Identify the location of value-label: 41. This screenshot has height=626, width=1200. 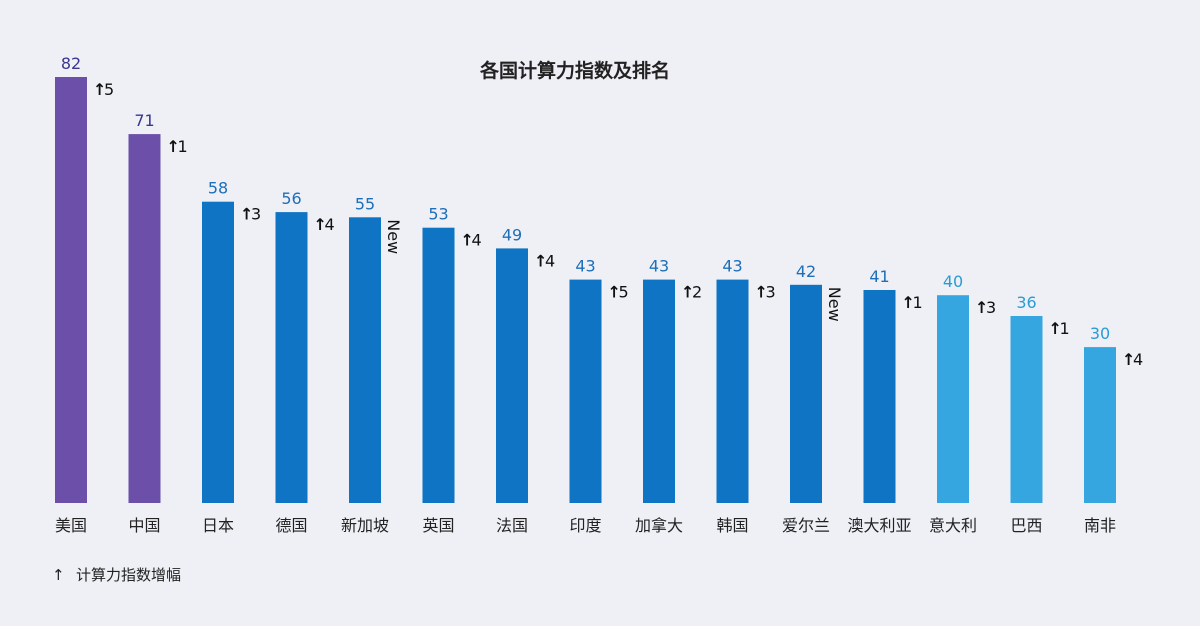
(879, 276).